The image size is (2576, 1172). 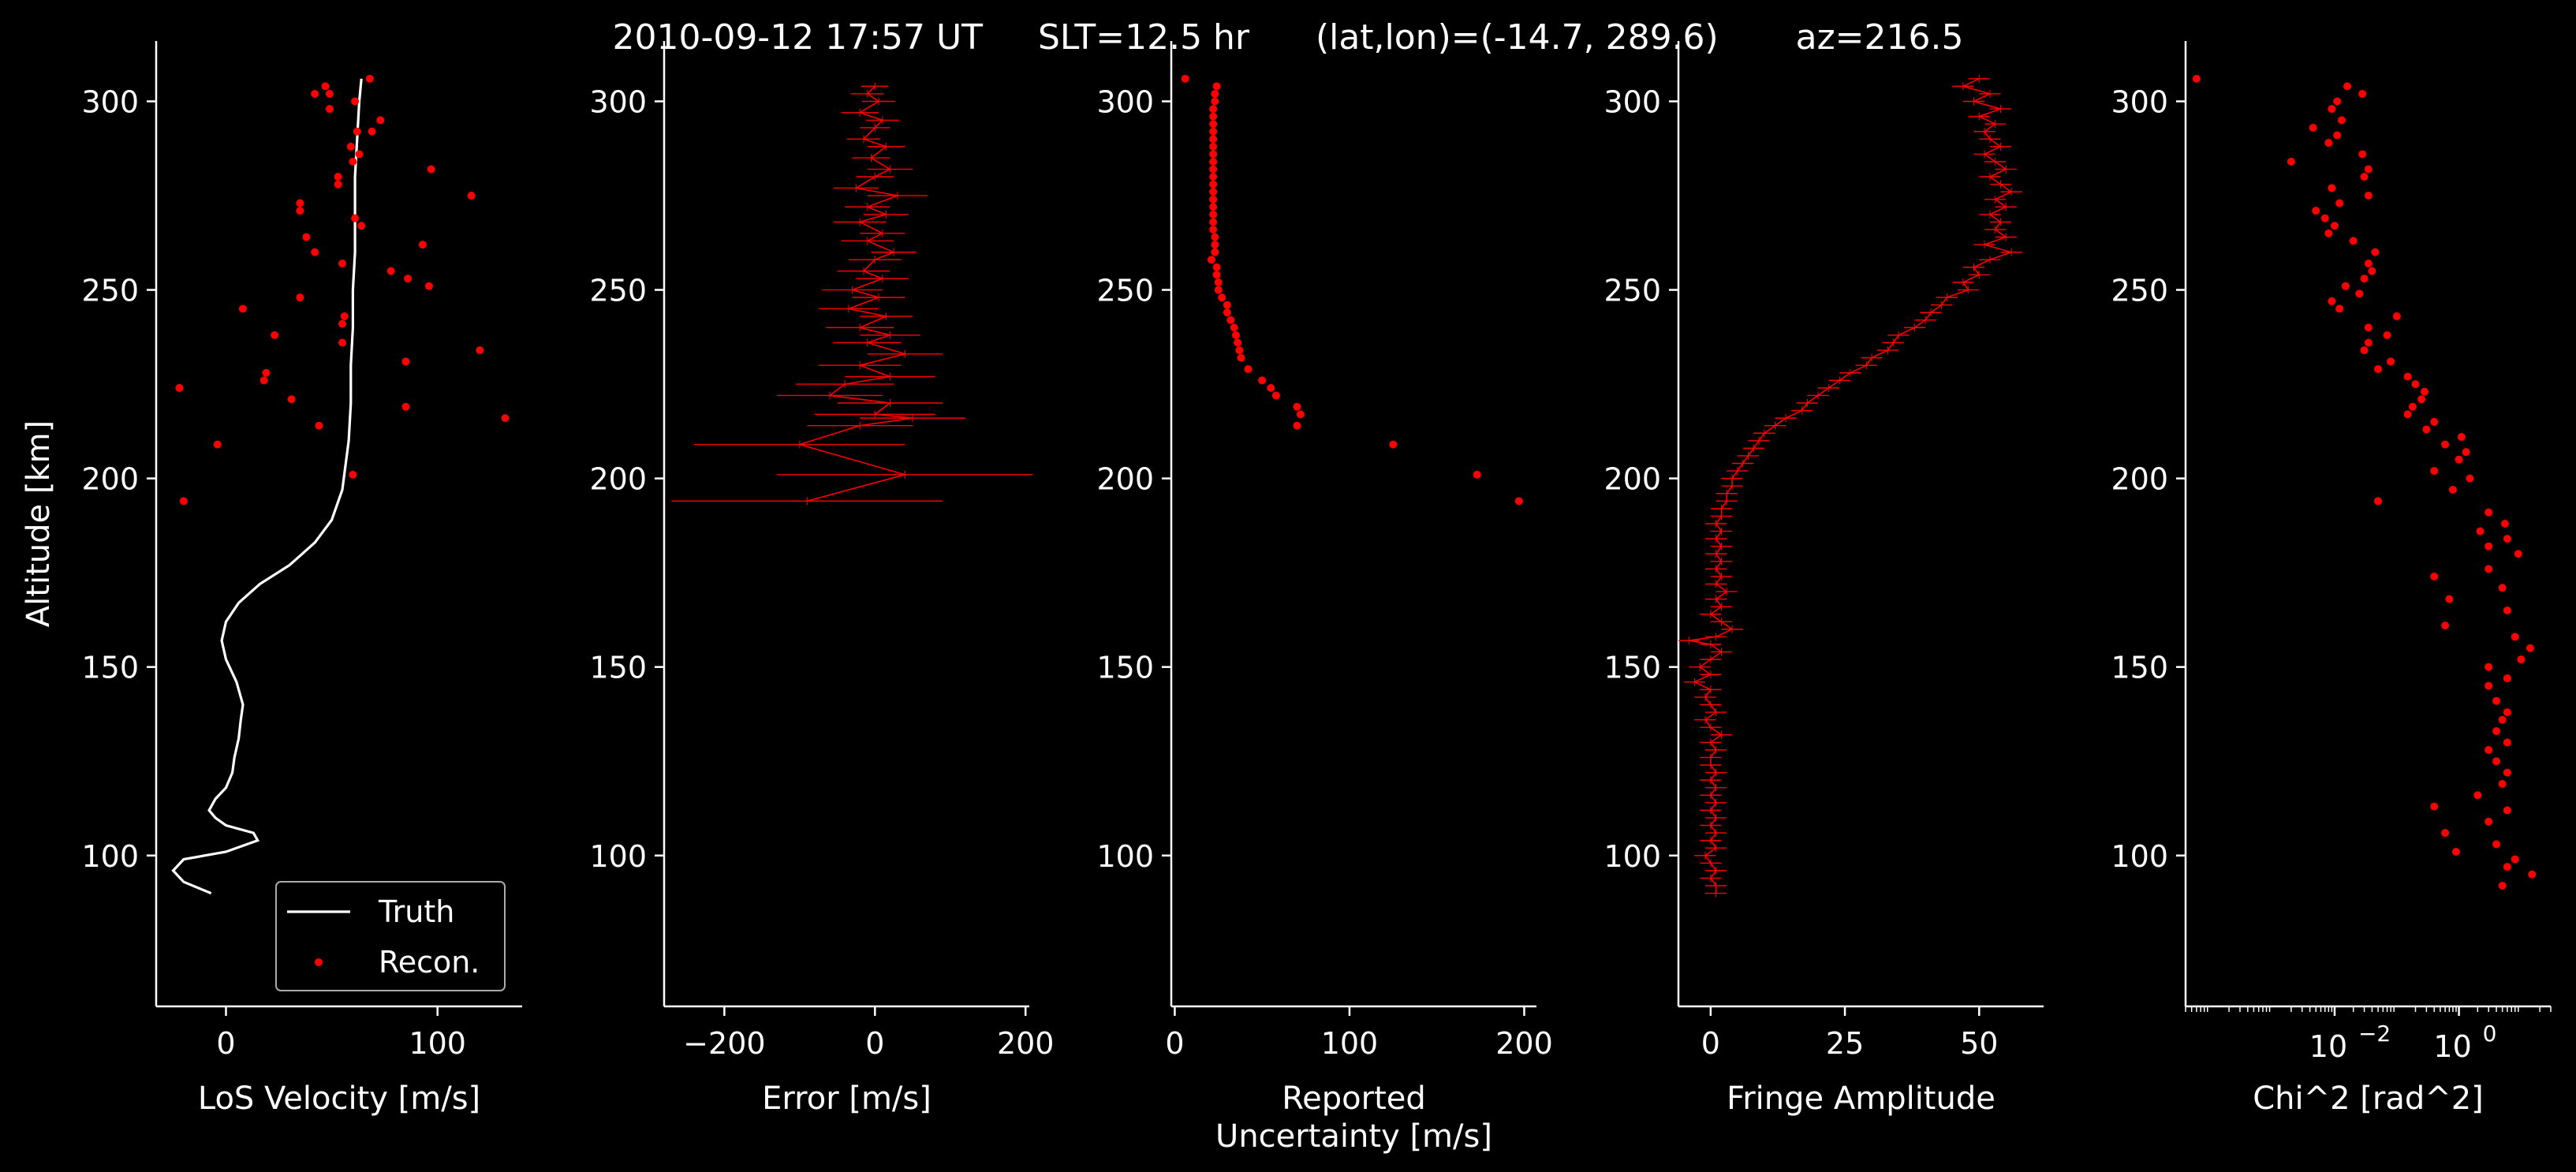 What do you see at coordinates (39, 523) in the screenshot?
I see `y-axis-label: Altitude [km]` at bounding box center [39, 523].